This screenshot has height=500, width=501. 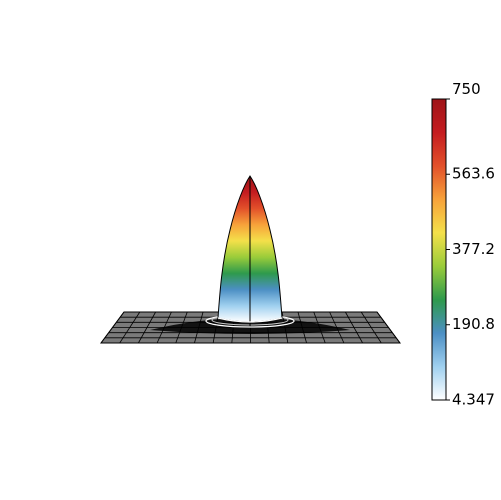 I want to click on colorbar: 750 563.6 377.2 190.8 4.347, so click(x=463, y=244).